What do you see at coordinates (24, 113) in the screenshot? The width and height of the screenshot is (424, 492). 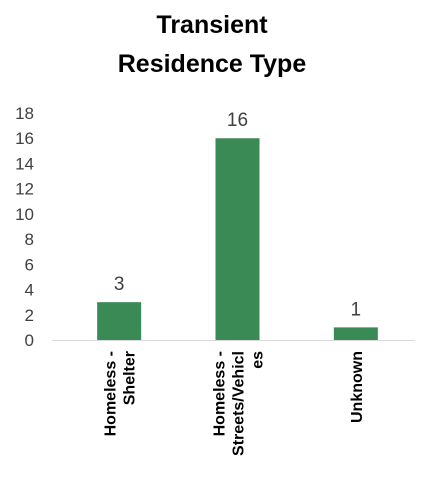 I see `y-tick-label: 18` at bounding box center [24, 113].